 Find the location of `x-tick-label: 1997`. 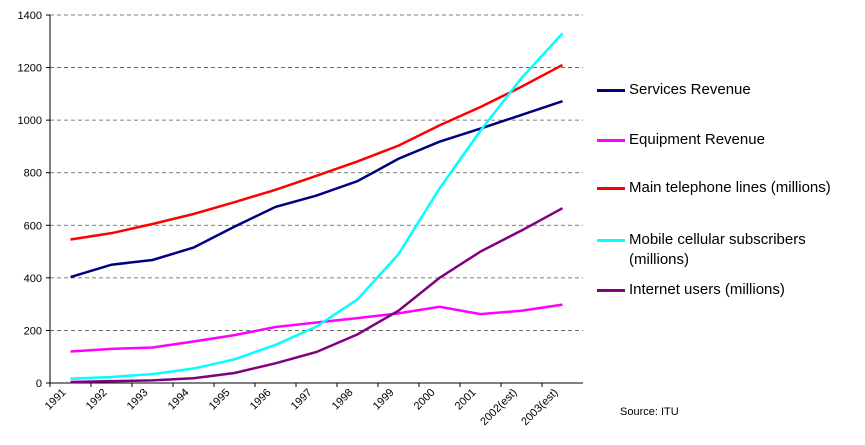

x-tick-label: 1997 is located at coordinates (302, 400).